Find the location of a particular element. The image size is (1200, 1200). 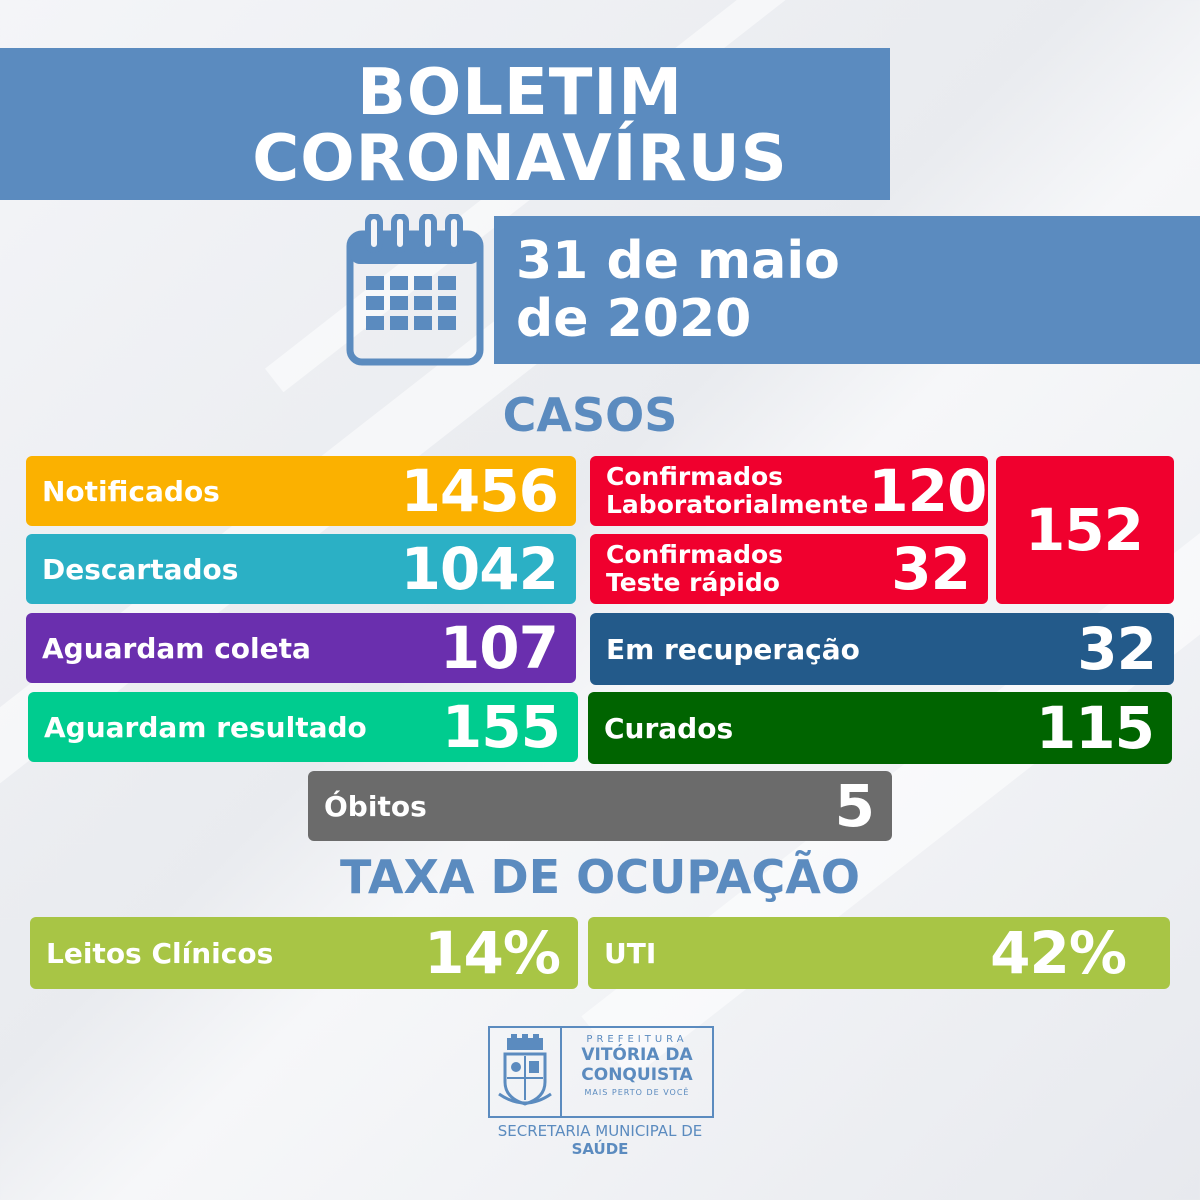

leitos-clinicos-label: Leitos Clínicos is located at coordinates (160, 953).